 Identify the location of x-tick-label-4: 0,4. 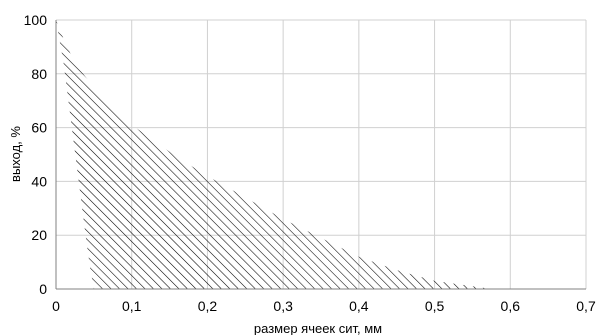
(359, 306).